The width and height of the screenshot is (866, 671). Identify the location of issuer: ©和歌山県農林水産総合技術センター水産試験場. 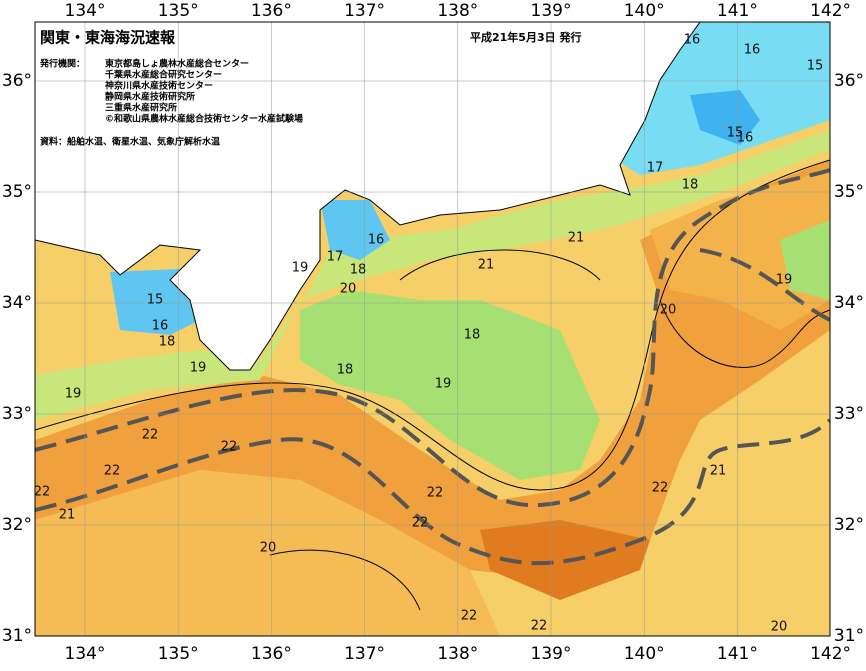
(204, 119).